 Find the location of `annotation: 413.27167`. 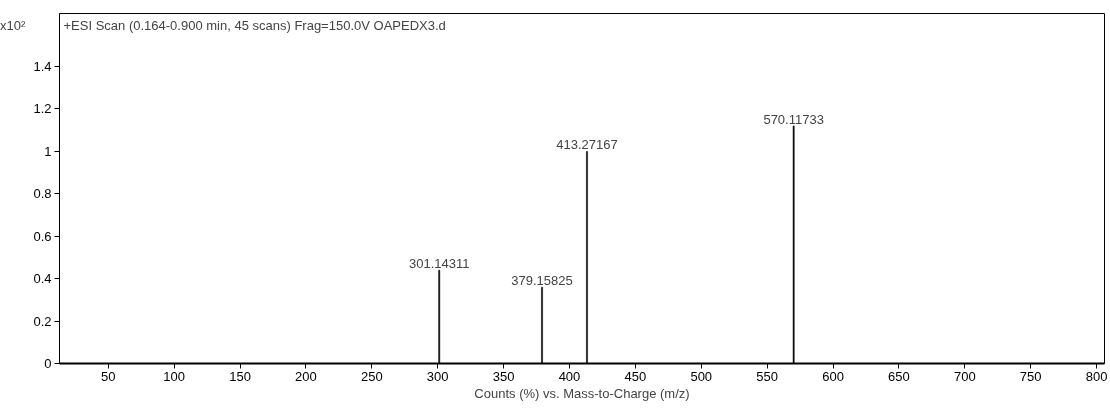

annotation: 413.27167 is located at coordinates (587, 145).